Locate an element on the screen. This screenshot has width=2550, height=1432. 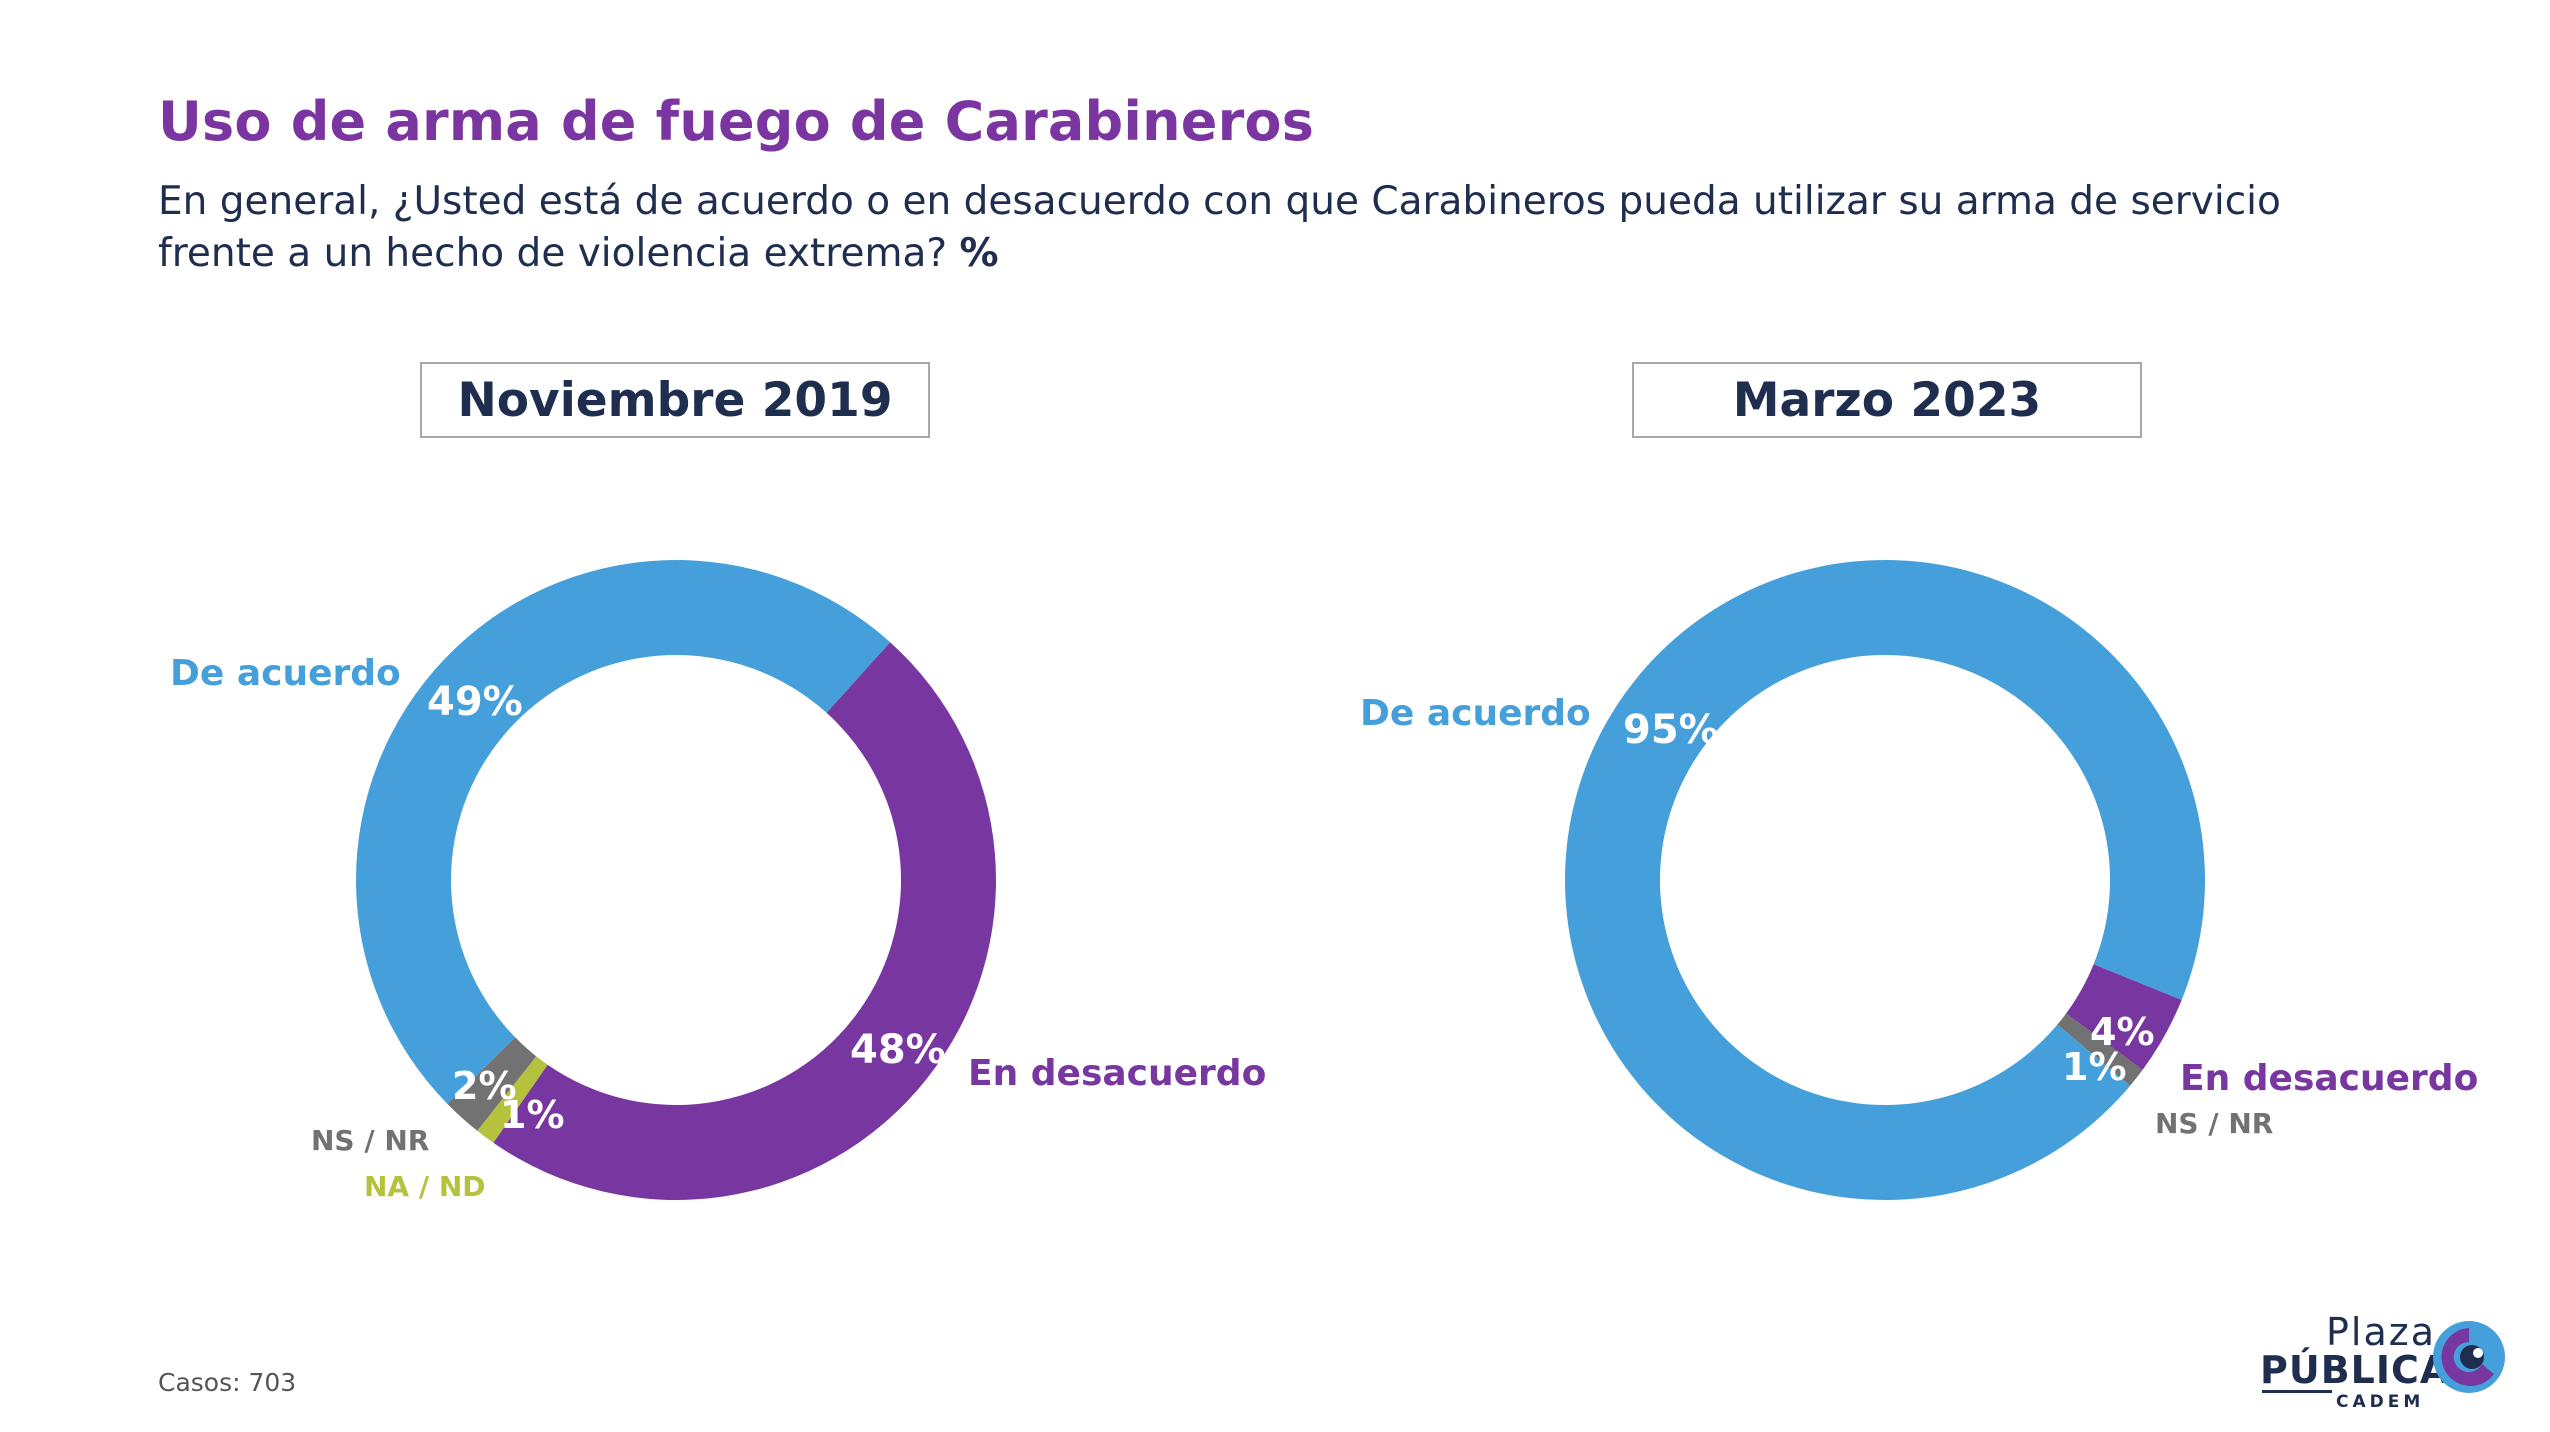
donut-slice-en-desacuerdo-2023 is located at coordinates (2124, 1017).